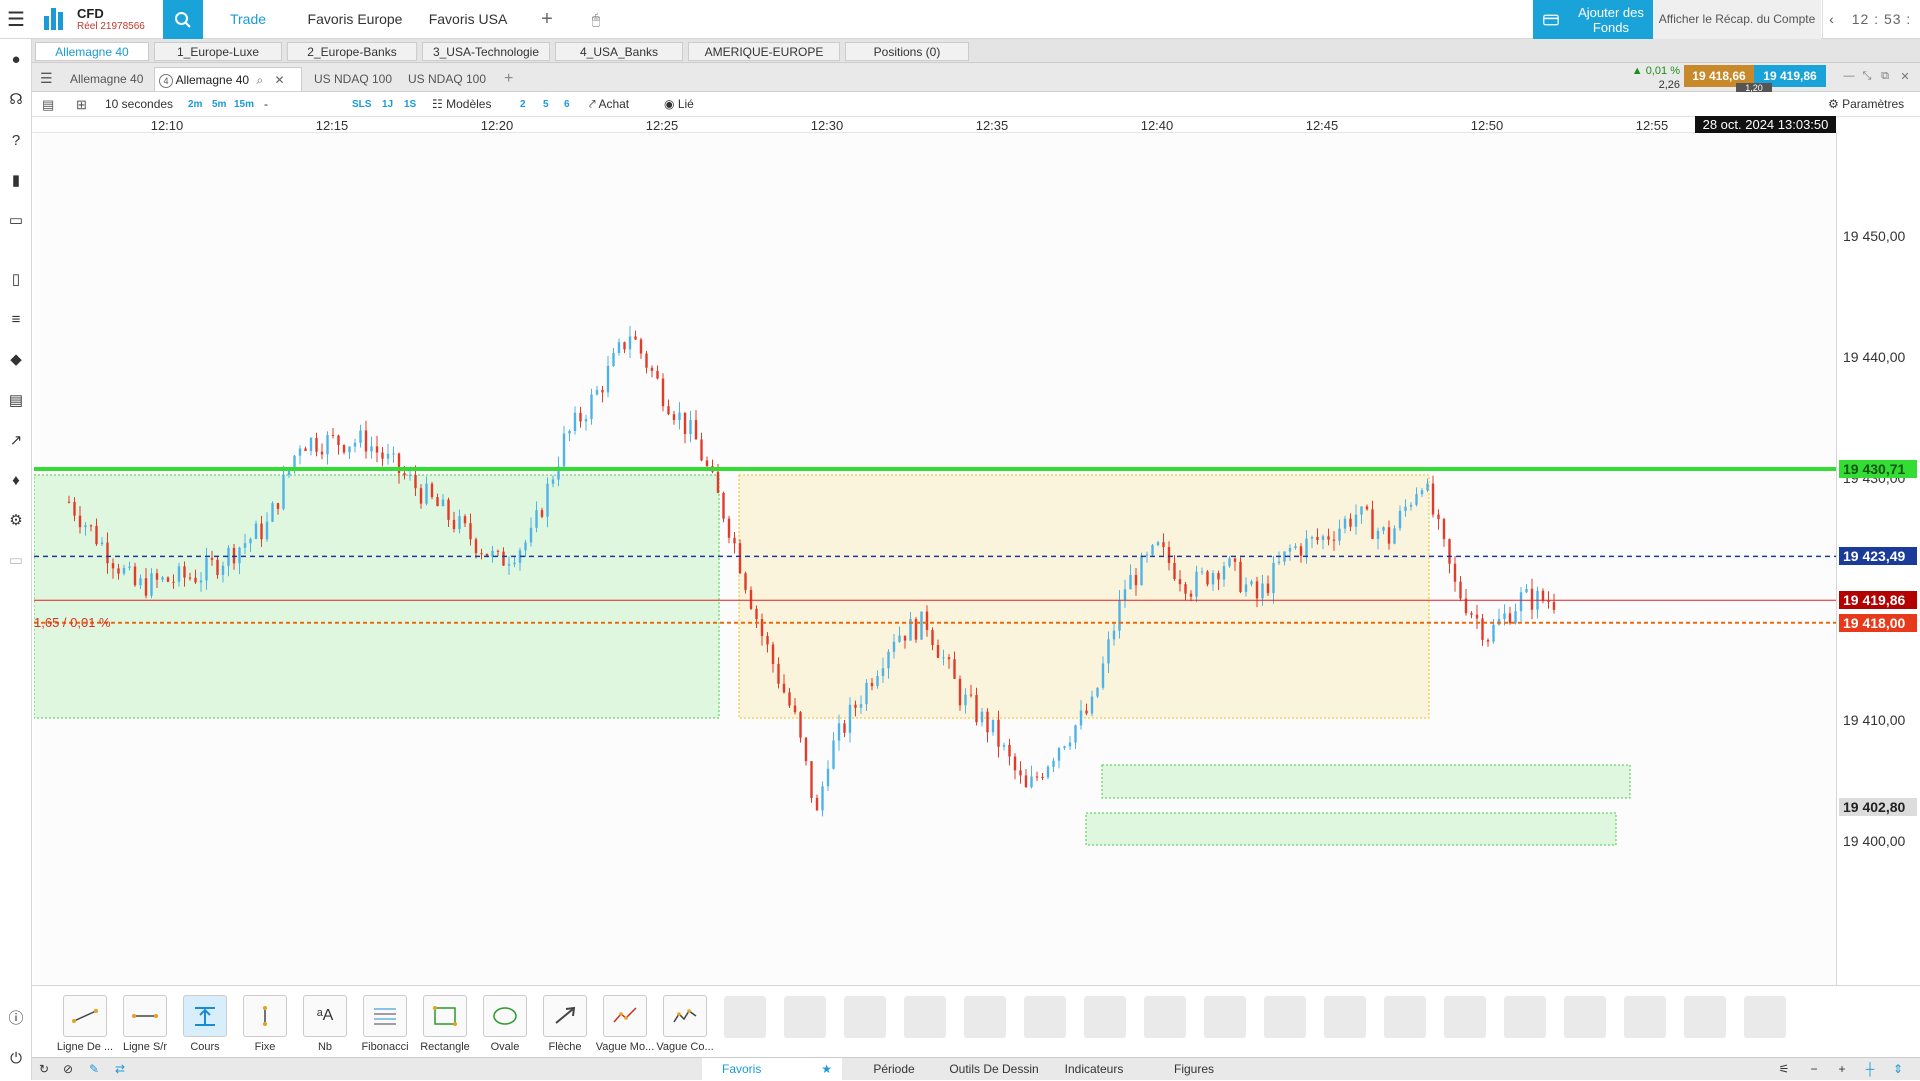 The image size is (1920, 1081). What do you see at coordinates (1885, 76) in the screenshot?
I see `popout-icon: ⧉` at bounding box center [1885, 76].